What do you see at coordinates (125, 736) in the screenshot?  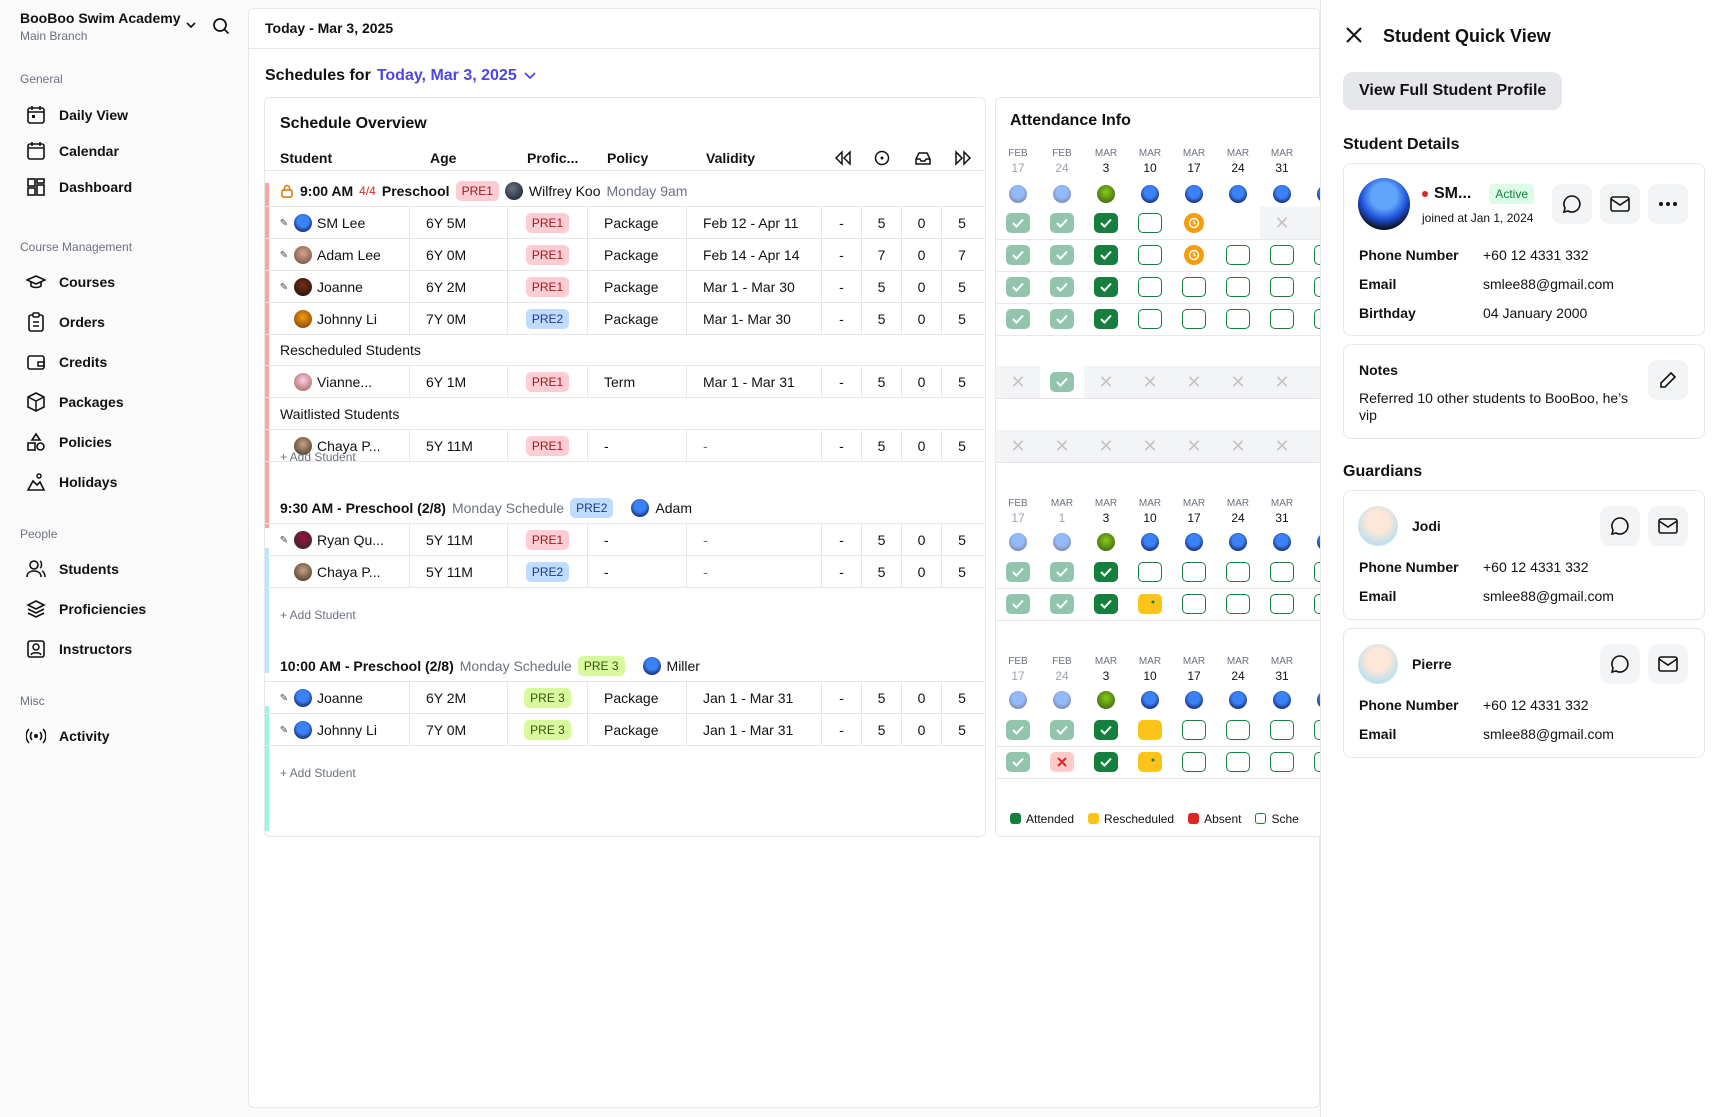 I see `nav-activity: Activity` at bounding box center [125, 736].